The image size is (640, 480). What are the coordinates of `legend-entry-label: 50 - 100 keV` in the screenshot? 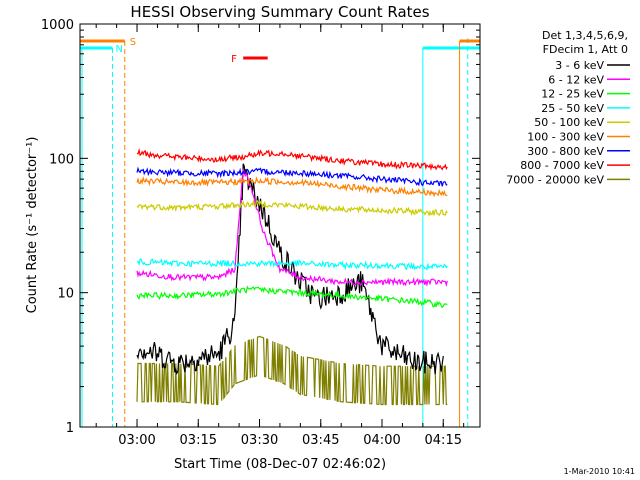 It's located at (569, 122).